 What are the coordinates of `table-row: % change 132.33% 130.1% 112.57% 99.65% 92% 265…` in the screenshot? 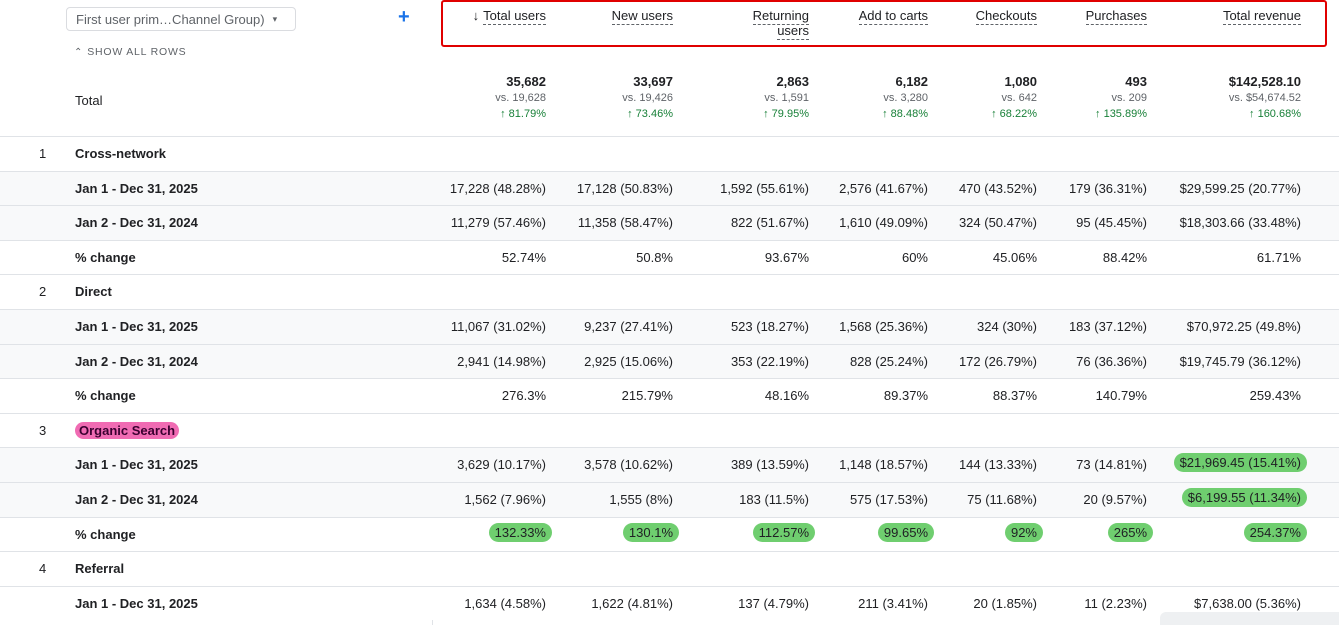 It's located at (669, 534).